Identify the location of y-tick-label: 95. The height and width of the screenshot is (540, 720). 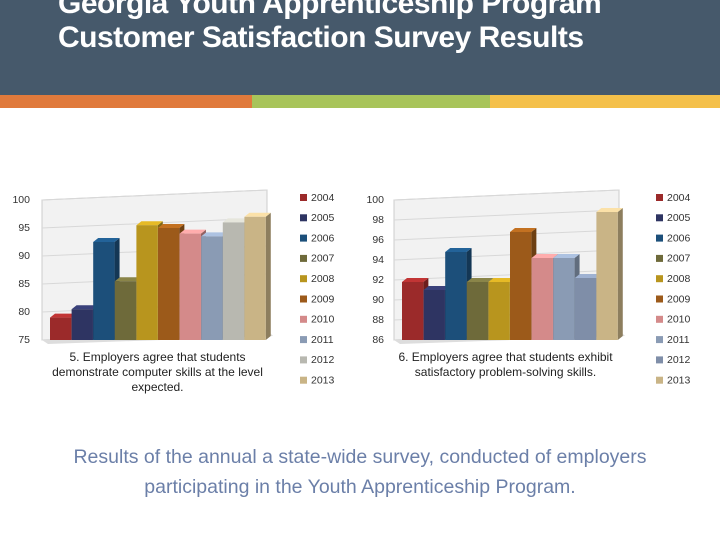
(24, 228).